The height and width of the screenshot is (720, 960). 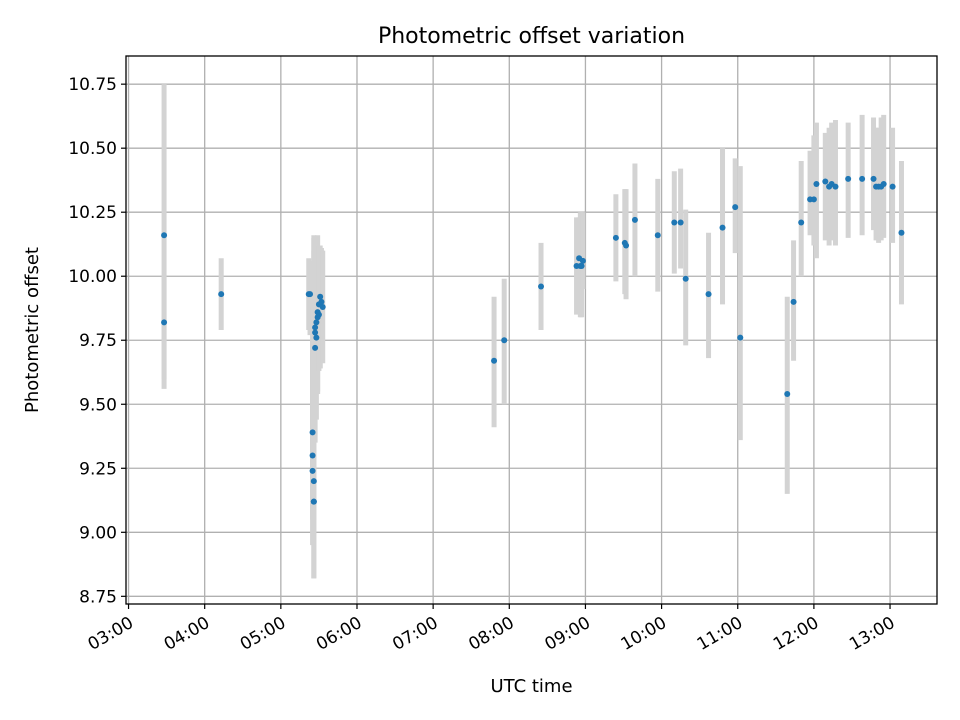 I want to click on y-tick-label: 9.00, so click(x=98, y=533).